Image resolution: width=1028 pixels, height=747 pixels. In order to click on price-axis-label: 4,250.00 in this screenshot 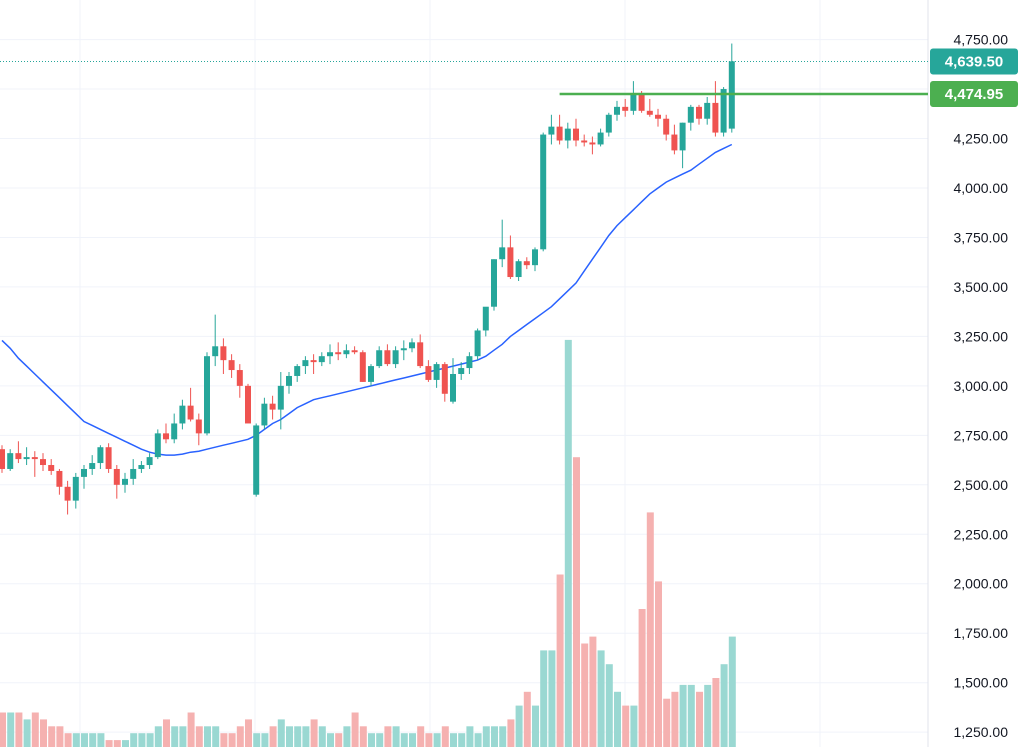, I will do `click(981, 139)`.